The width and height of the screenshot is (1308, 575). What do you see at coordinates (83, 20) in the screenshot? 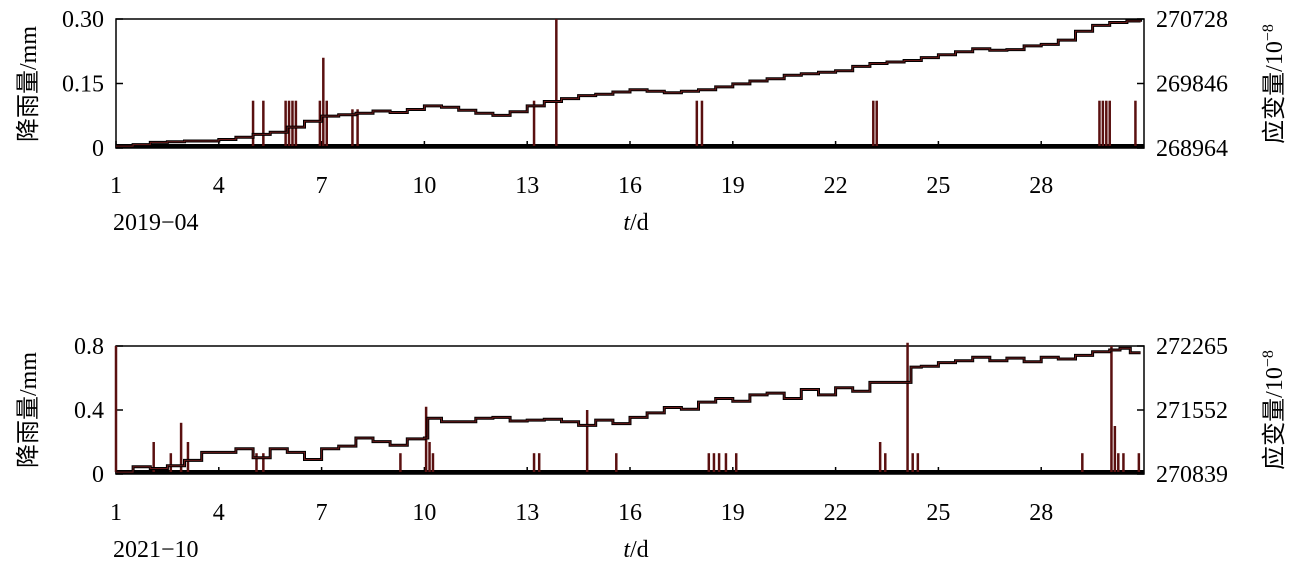
I see `y-left-tick-label: 0.30` at bounding box center [83, 20].